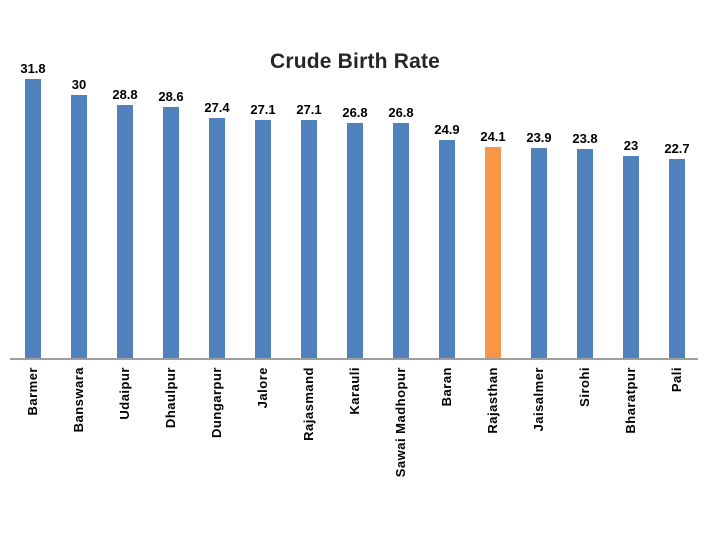 The image size is (720, 540). I want to click on bar-value-label-banswara: 30, so click(79, 84).